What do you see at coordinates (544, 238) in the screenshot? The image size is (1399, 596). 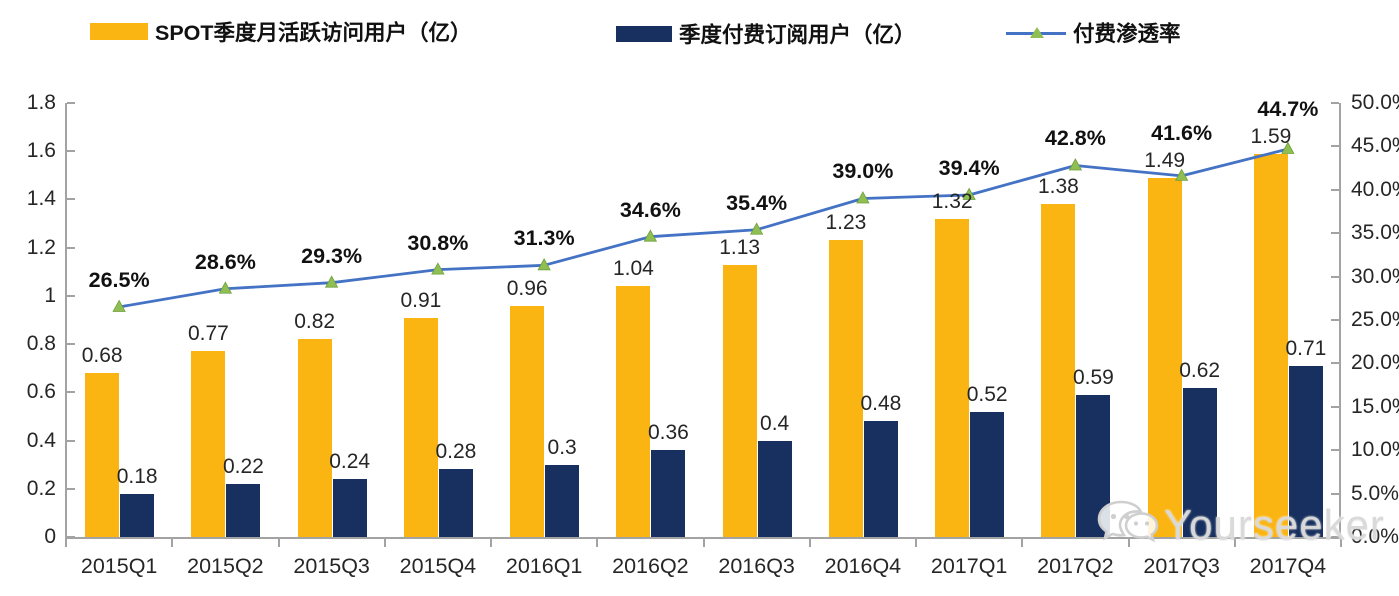 I see `penetration-label: 31.3%` at bounding box center [544, 238].